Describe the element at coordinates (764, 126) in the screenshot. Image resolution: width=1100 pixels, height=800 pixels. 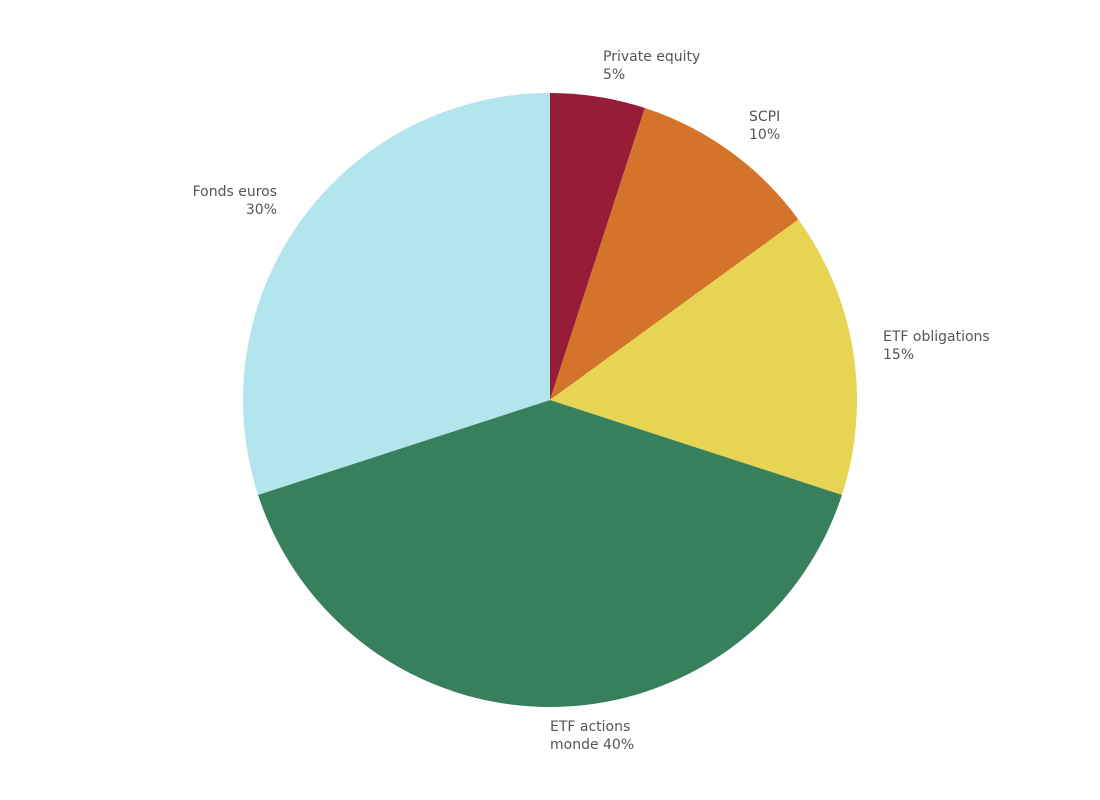
I see `slice-label-scpi: SCPI 10%` at that location.